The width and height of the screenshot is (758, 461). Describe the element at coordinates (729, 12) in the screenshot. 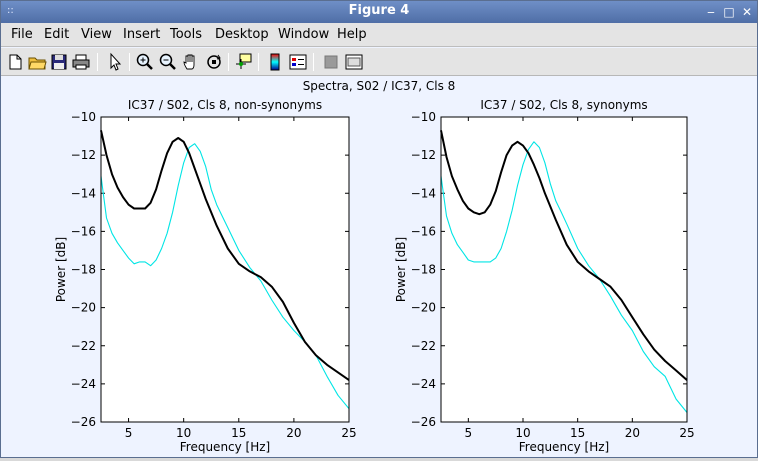

I see `maximize-icon: □` at that location.